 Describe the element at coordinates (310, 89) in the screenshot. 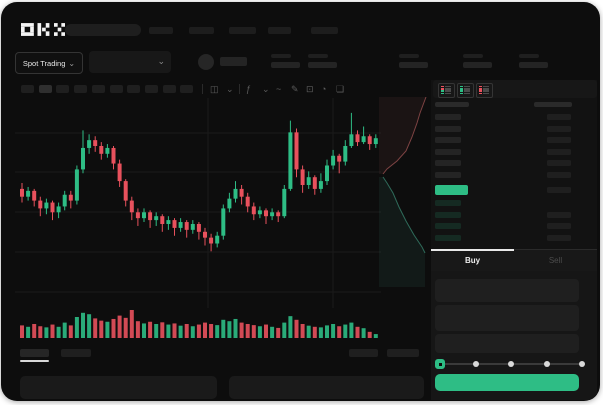

I see `camera-icon: ⊡` at that location.